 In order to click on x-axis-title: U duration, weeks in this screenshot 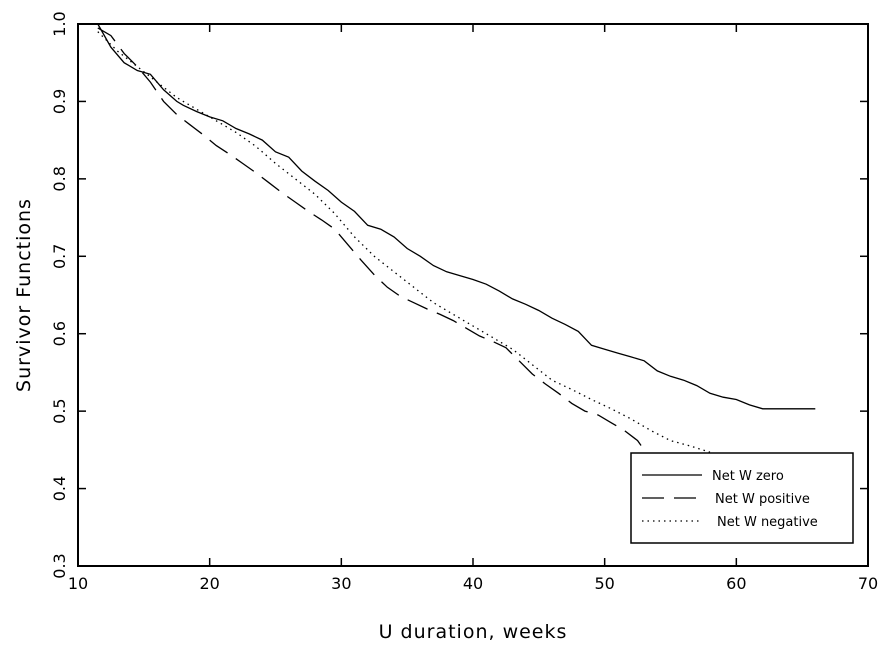, I will do `click(473, 632)`.